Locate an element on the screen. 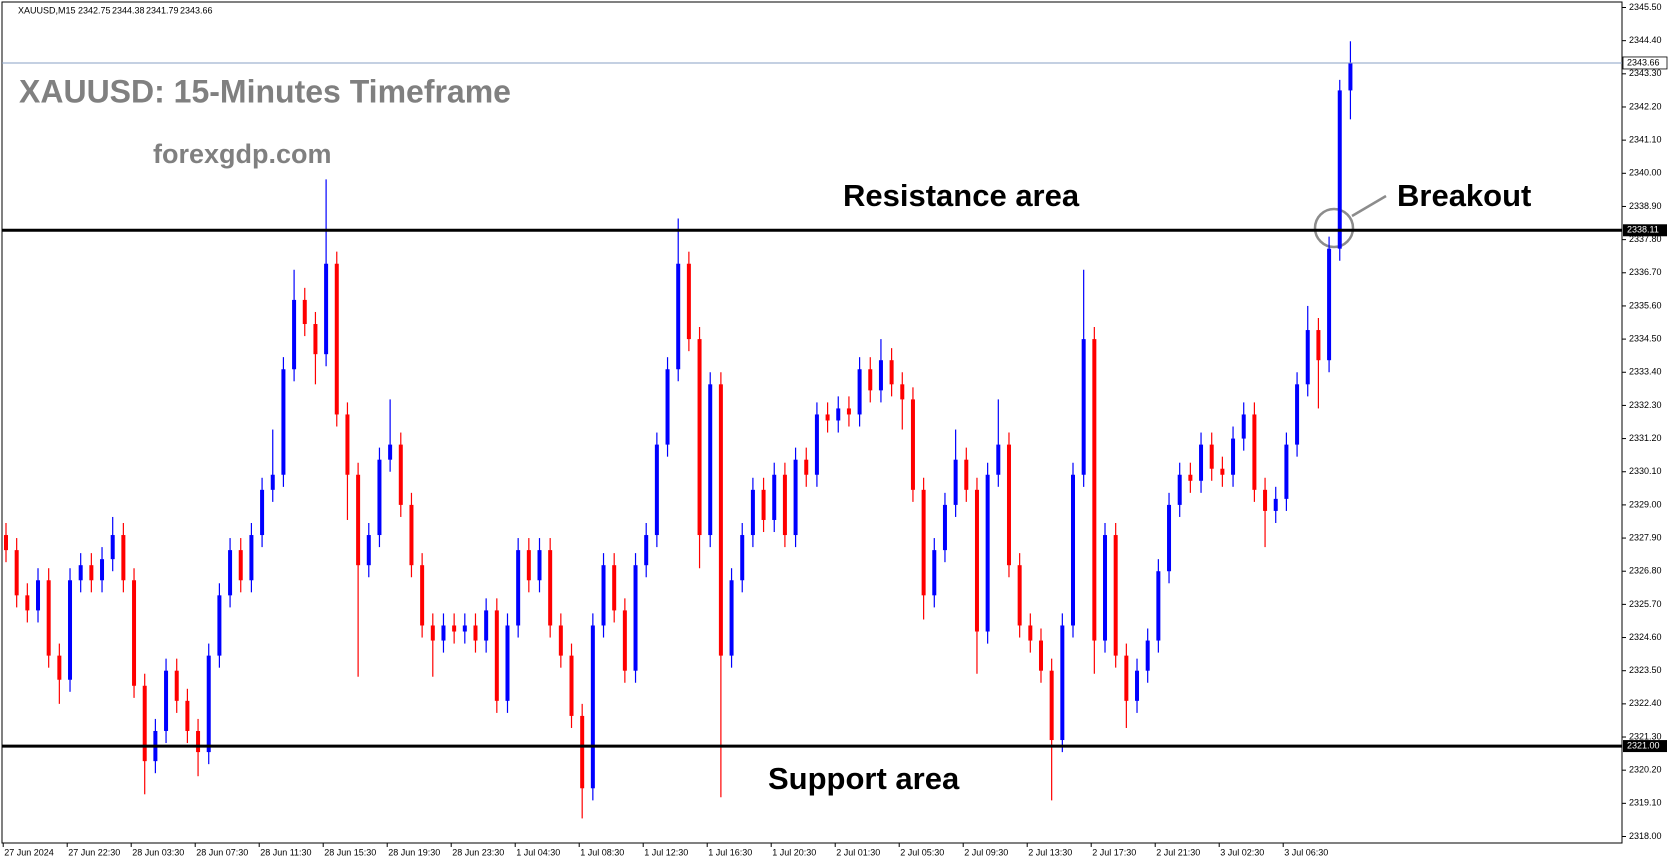 Image resolution: width=1673 pixels, height=861 pixels. y-tick-label: 2341.10 is located at coordinates (1645, 140).